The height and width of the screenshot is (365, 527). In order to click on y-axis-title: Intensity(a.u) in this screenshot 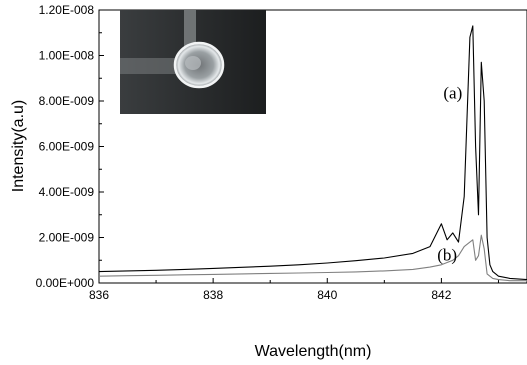, I will do `click(18, 146)`.